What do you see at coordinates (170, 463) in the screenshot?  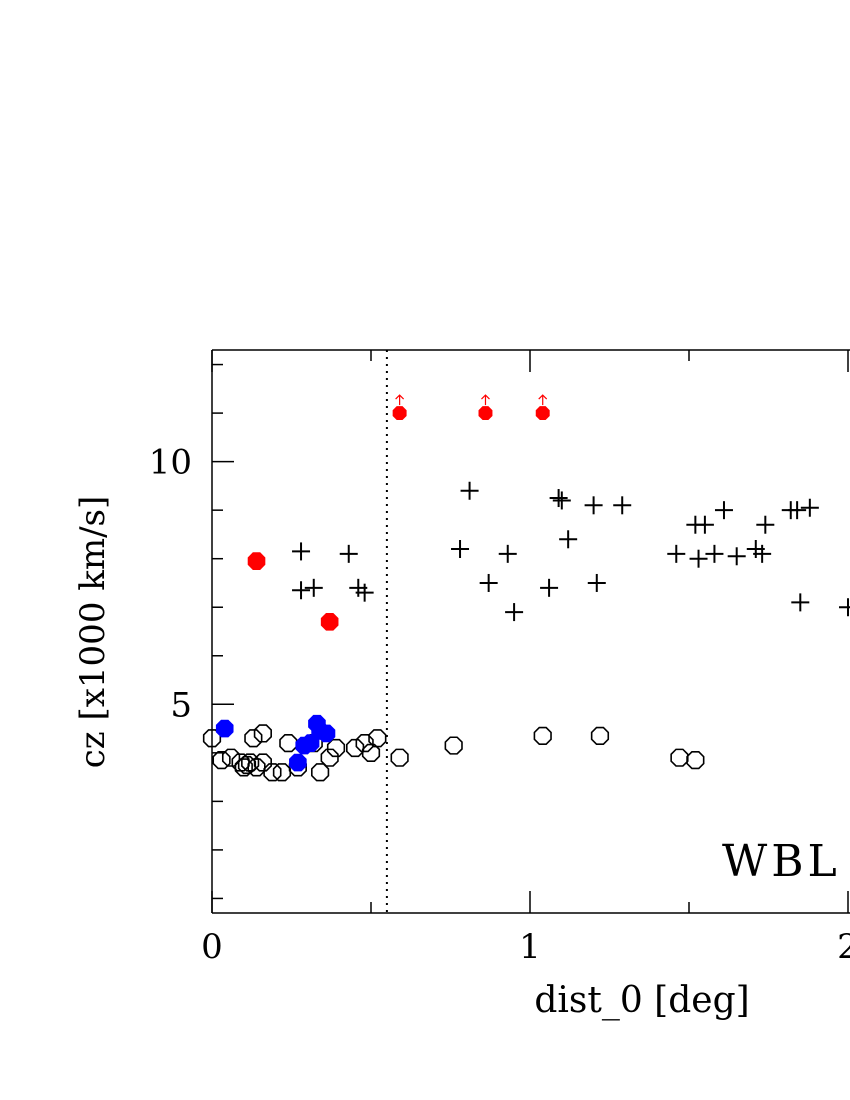 I see `y-tick-label: 10` at bounding box center [170, 463].